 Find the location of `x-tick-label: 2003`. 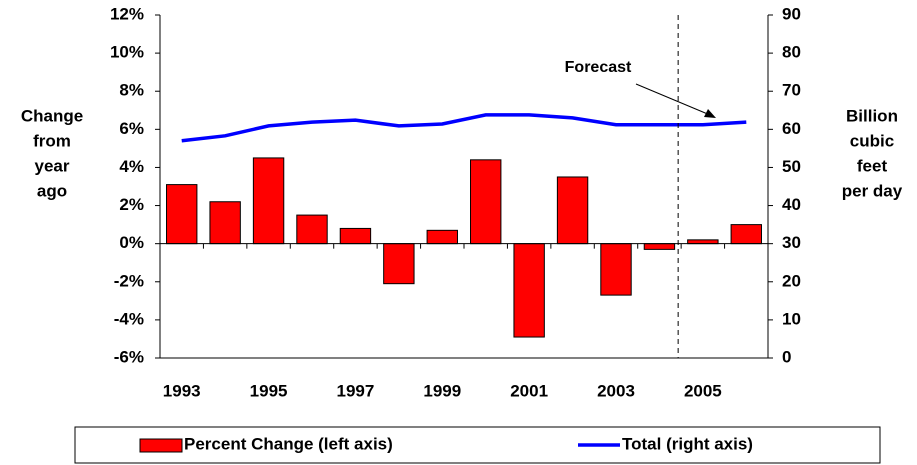

x-tick-label: 2003 is located at coordinates (616, 390).